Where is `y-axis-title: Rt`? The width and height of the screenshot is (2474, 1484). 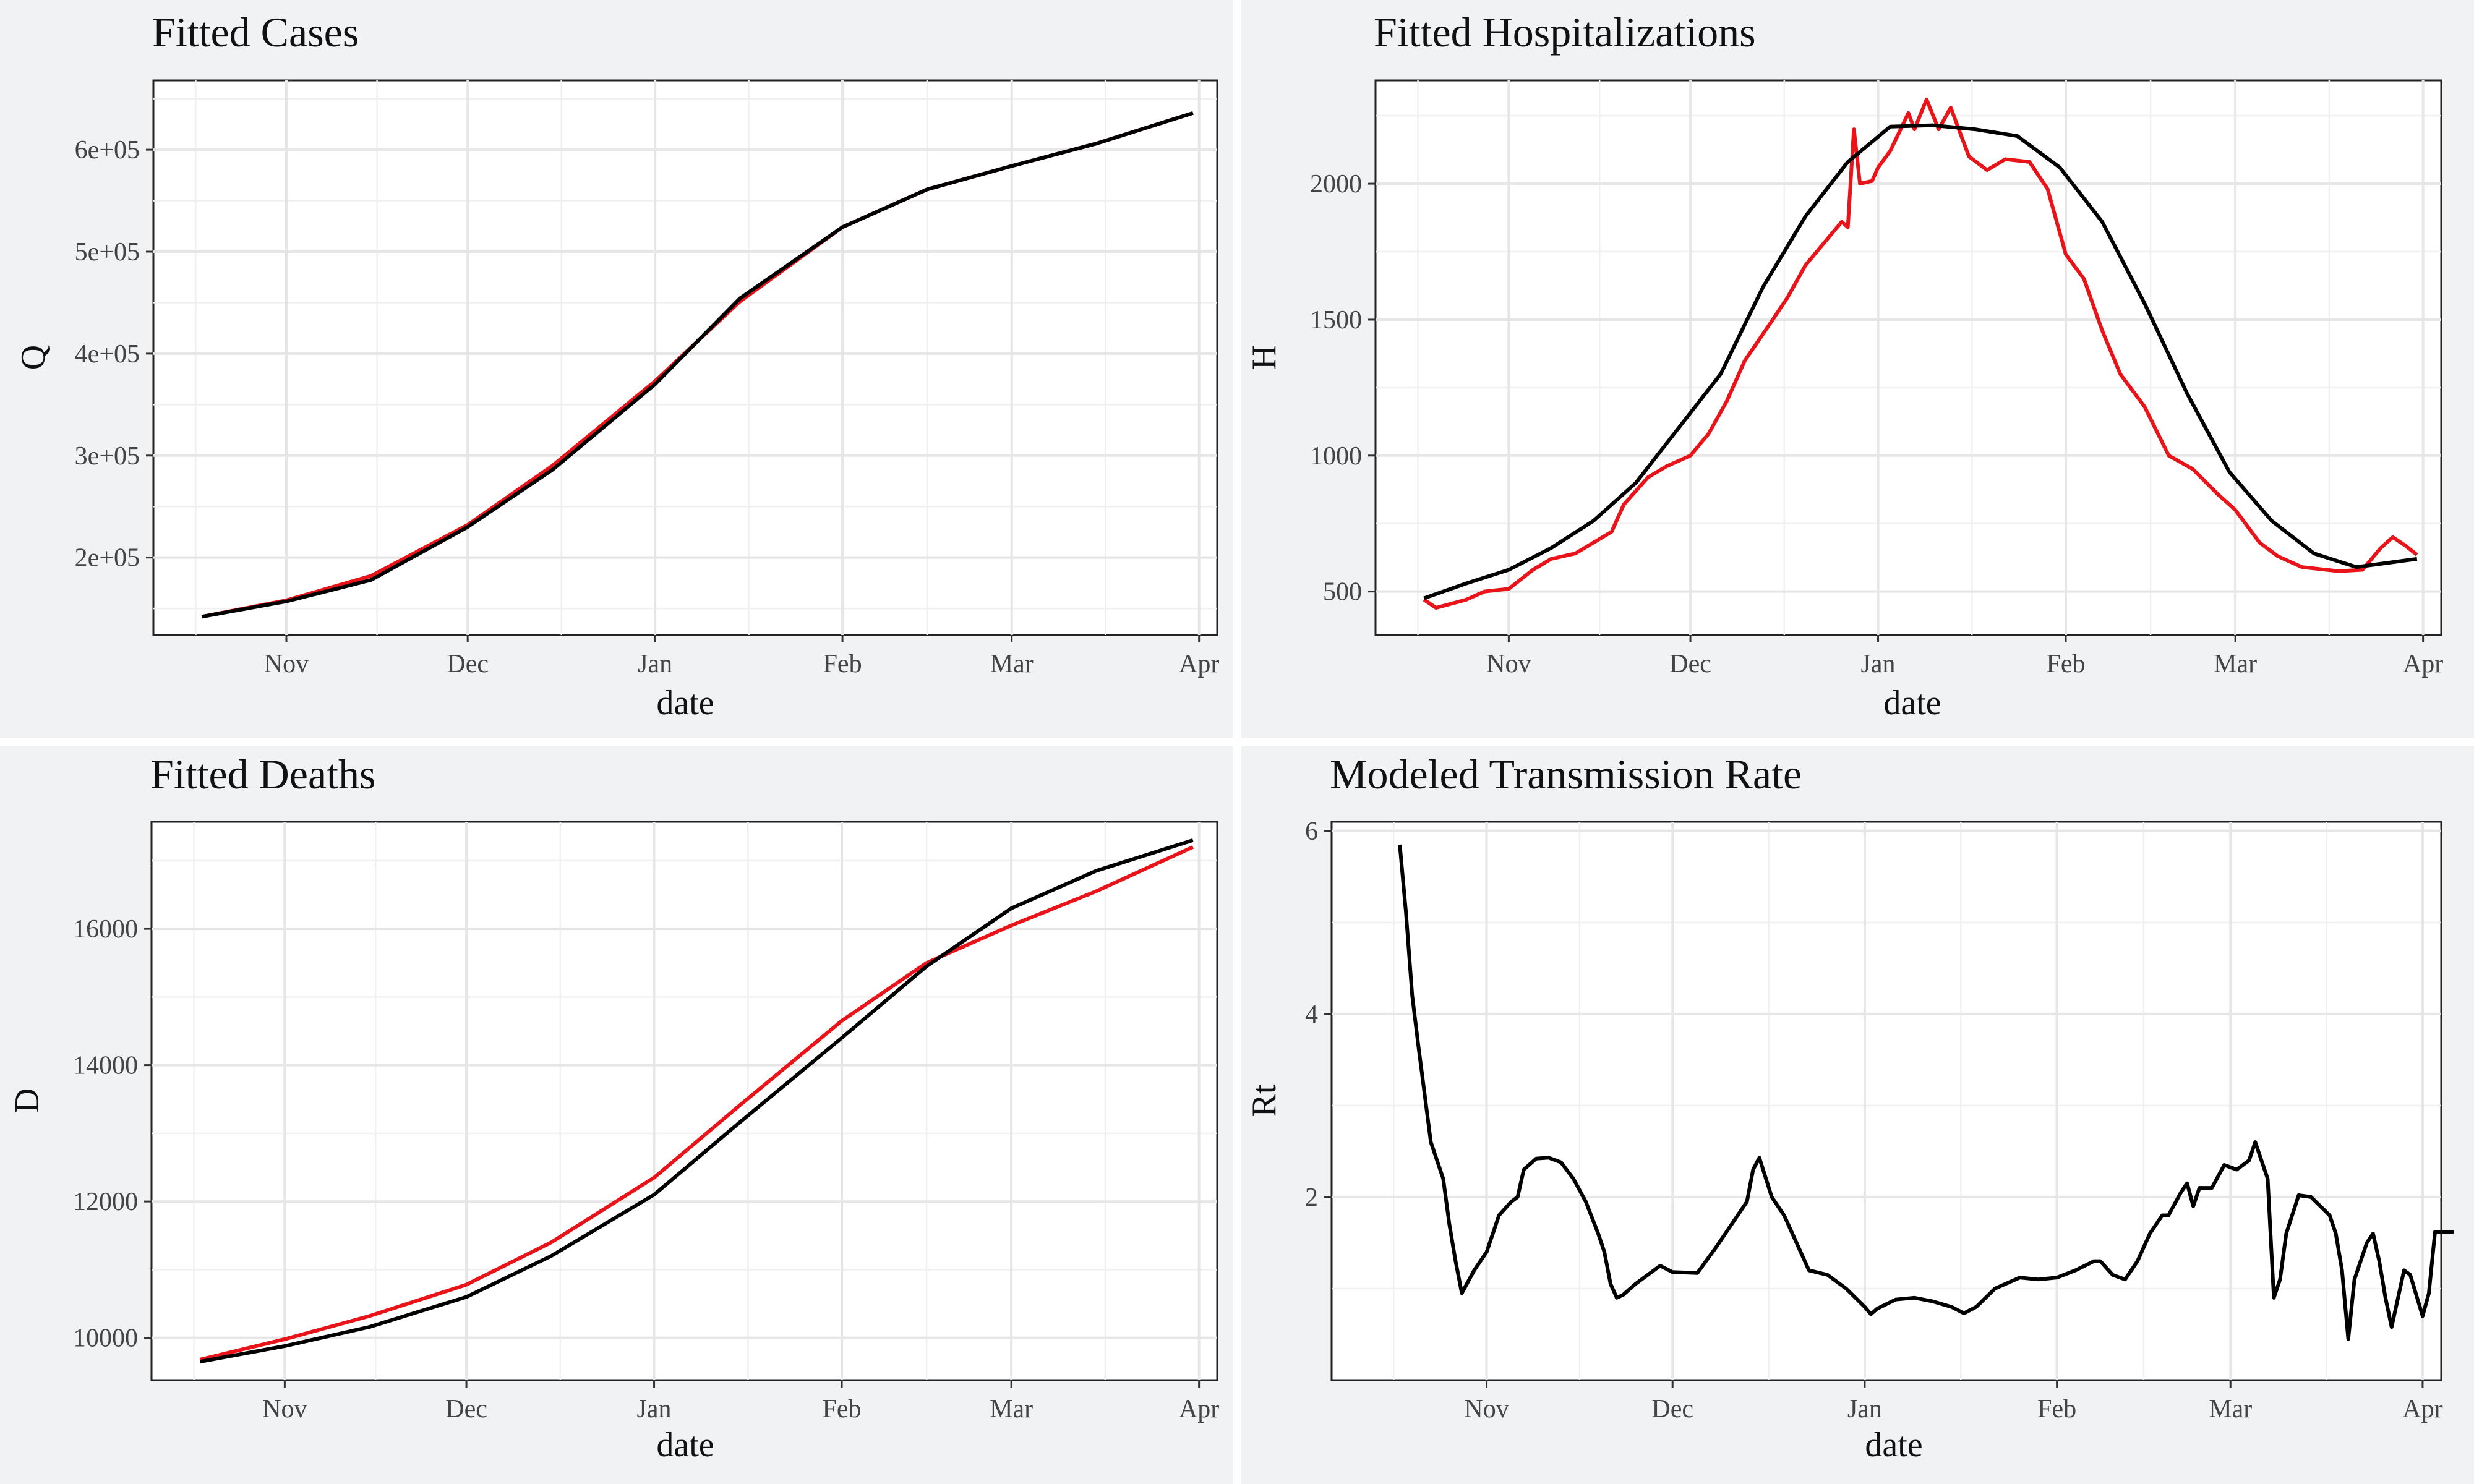
y-axis-title: Rt is located at coordinates (1264, 1100).